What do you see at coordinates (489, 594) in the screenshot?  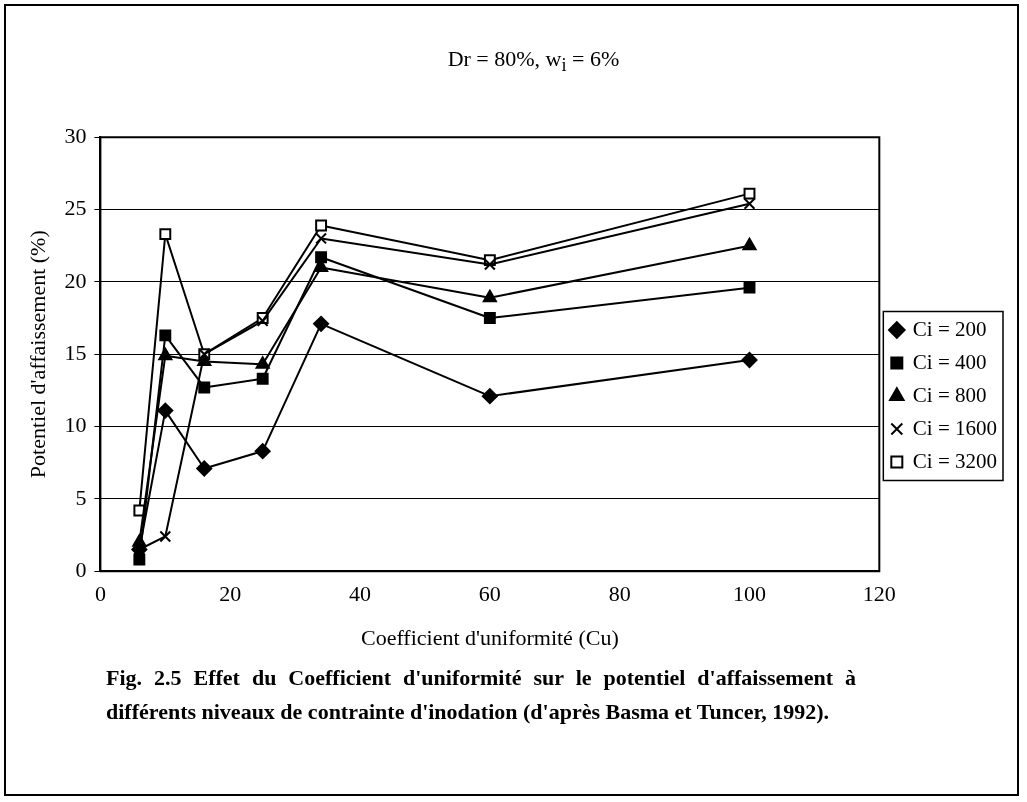 I see `x-tick-label: 60` at bounding box center [489, 594].